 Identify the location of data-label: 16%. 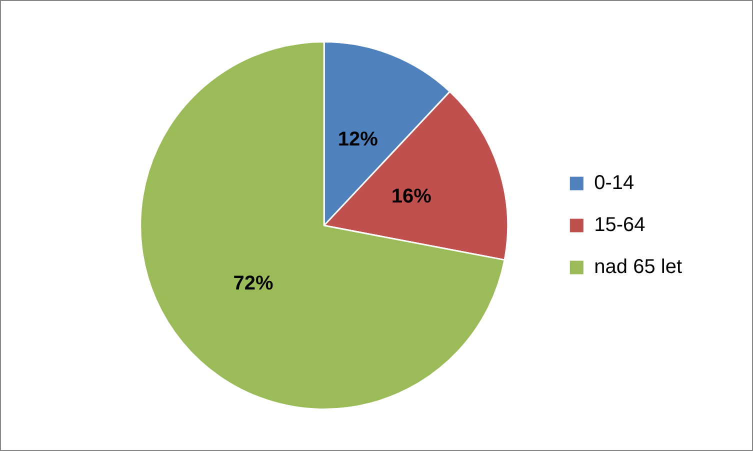
(411, 197).